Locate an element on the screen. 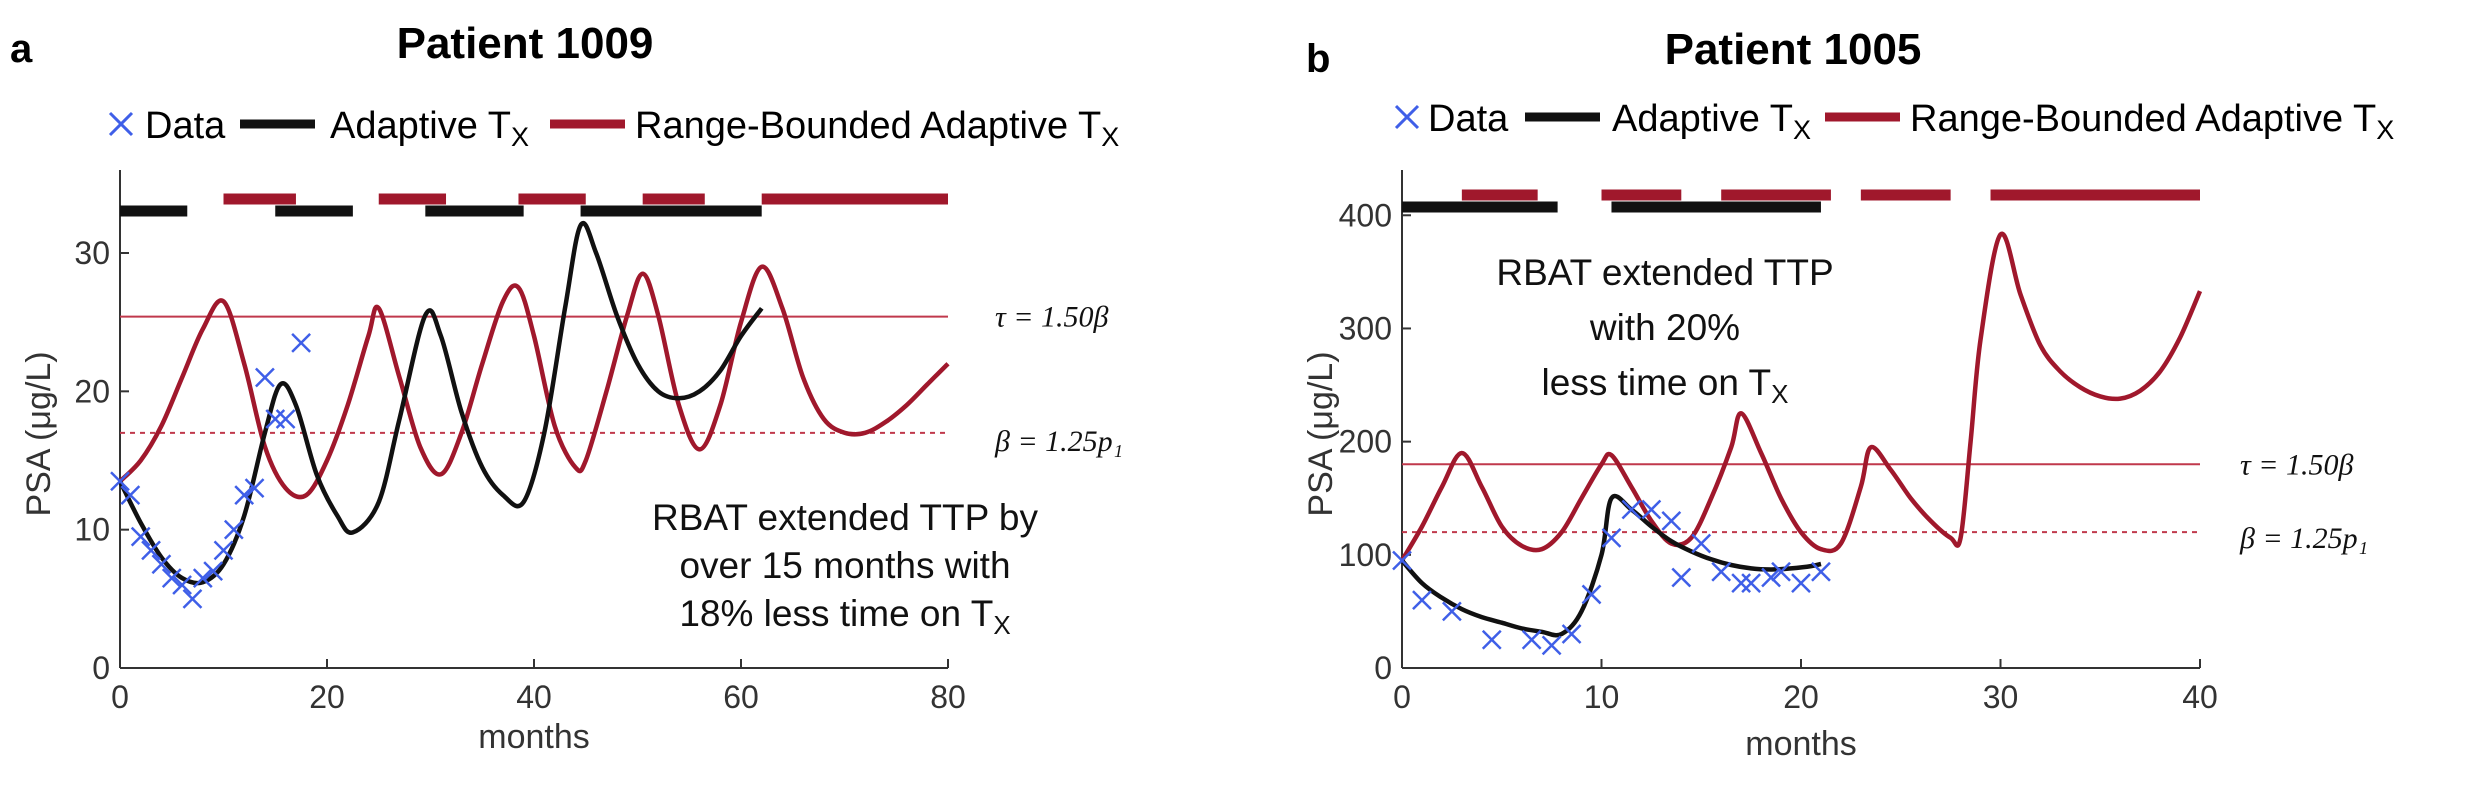  annotation-line: less time on TX is located at coordinates (1665, 385).